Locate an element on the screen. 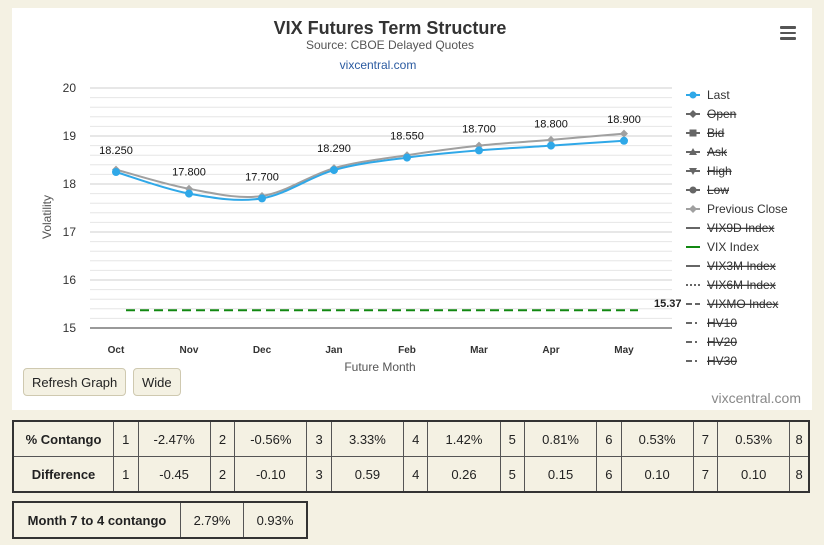 The height and width of the screenshot is (545, 824). legend-item: VIXMO Index is located at coordinates (732, 304).